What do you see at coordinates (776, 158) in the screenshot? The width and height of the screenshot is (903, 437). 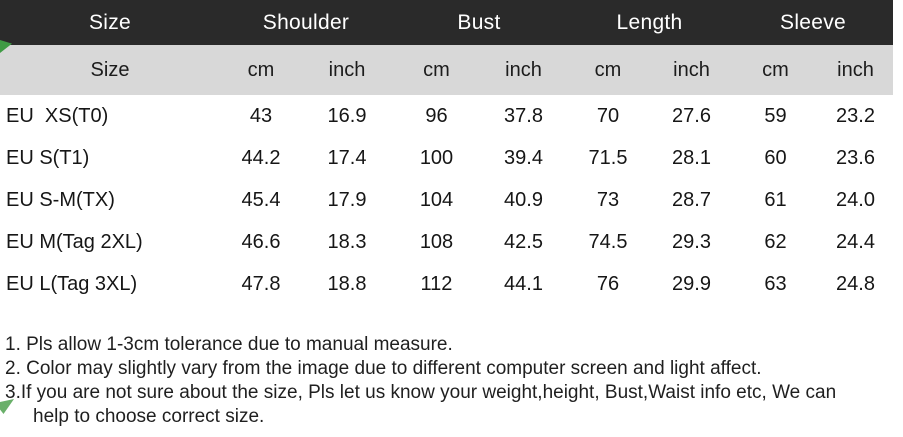 I see `value-cell: 60` at bounding box center [776, 158].